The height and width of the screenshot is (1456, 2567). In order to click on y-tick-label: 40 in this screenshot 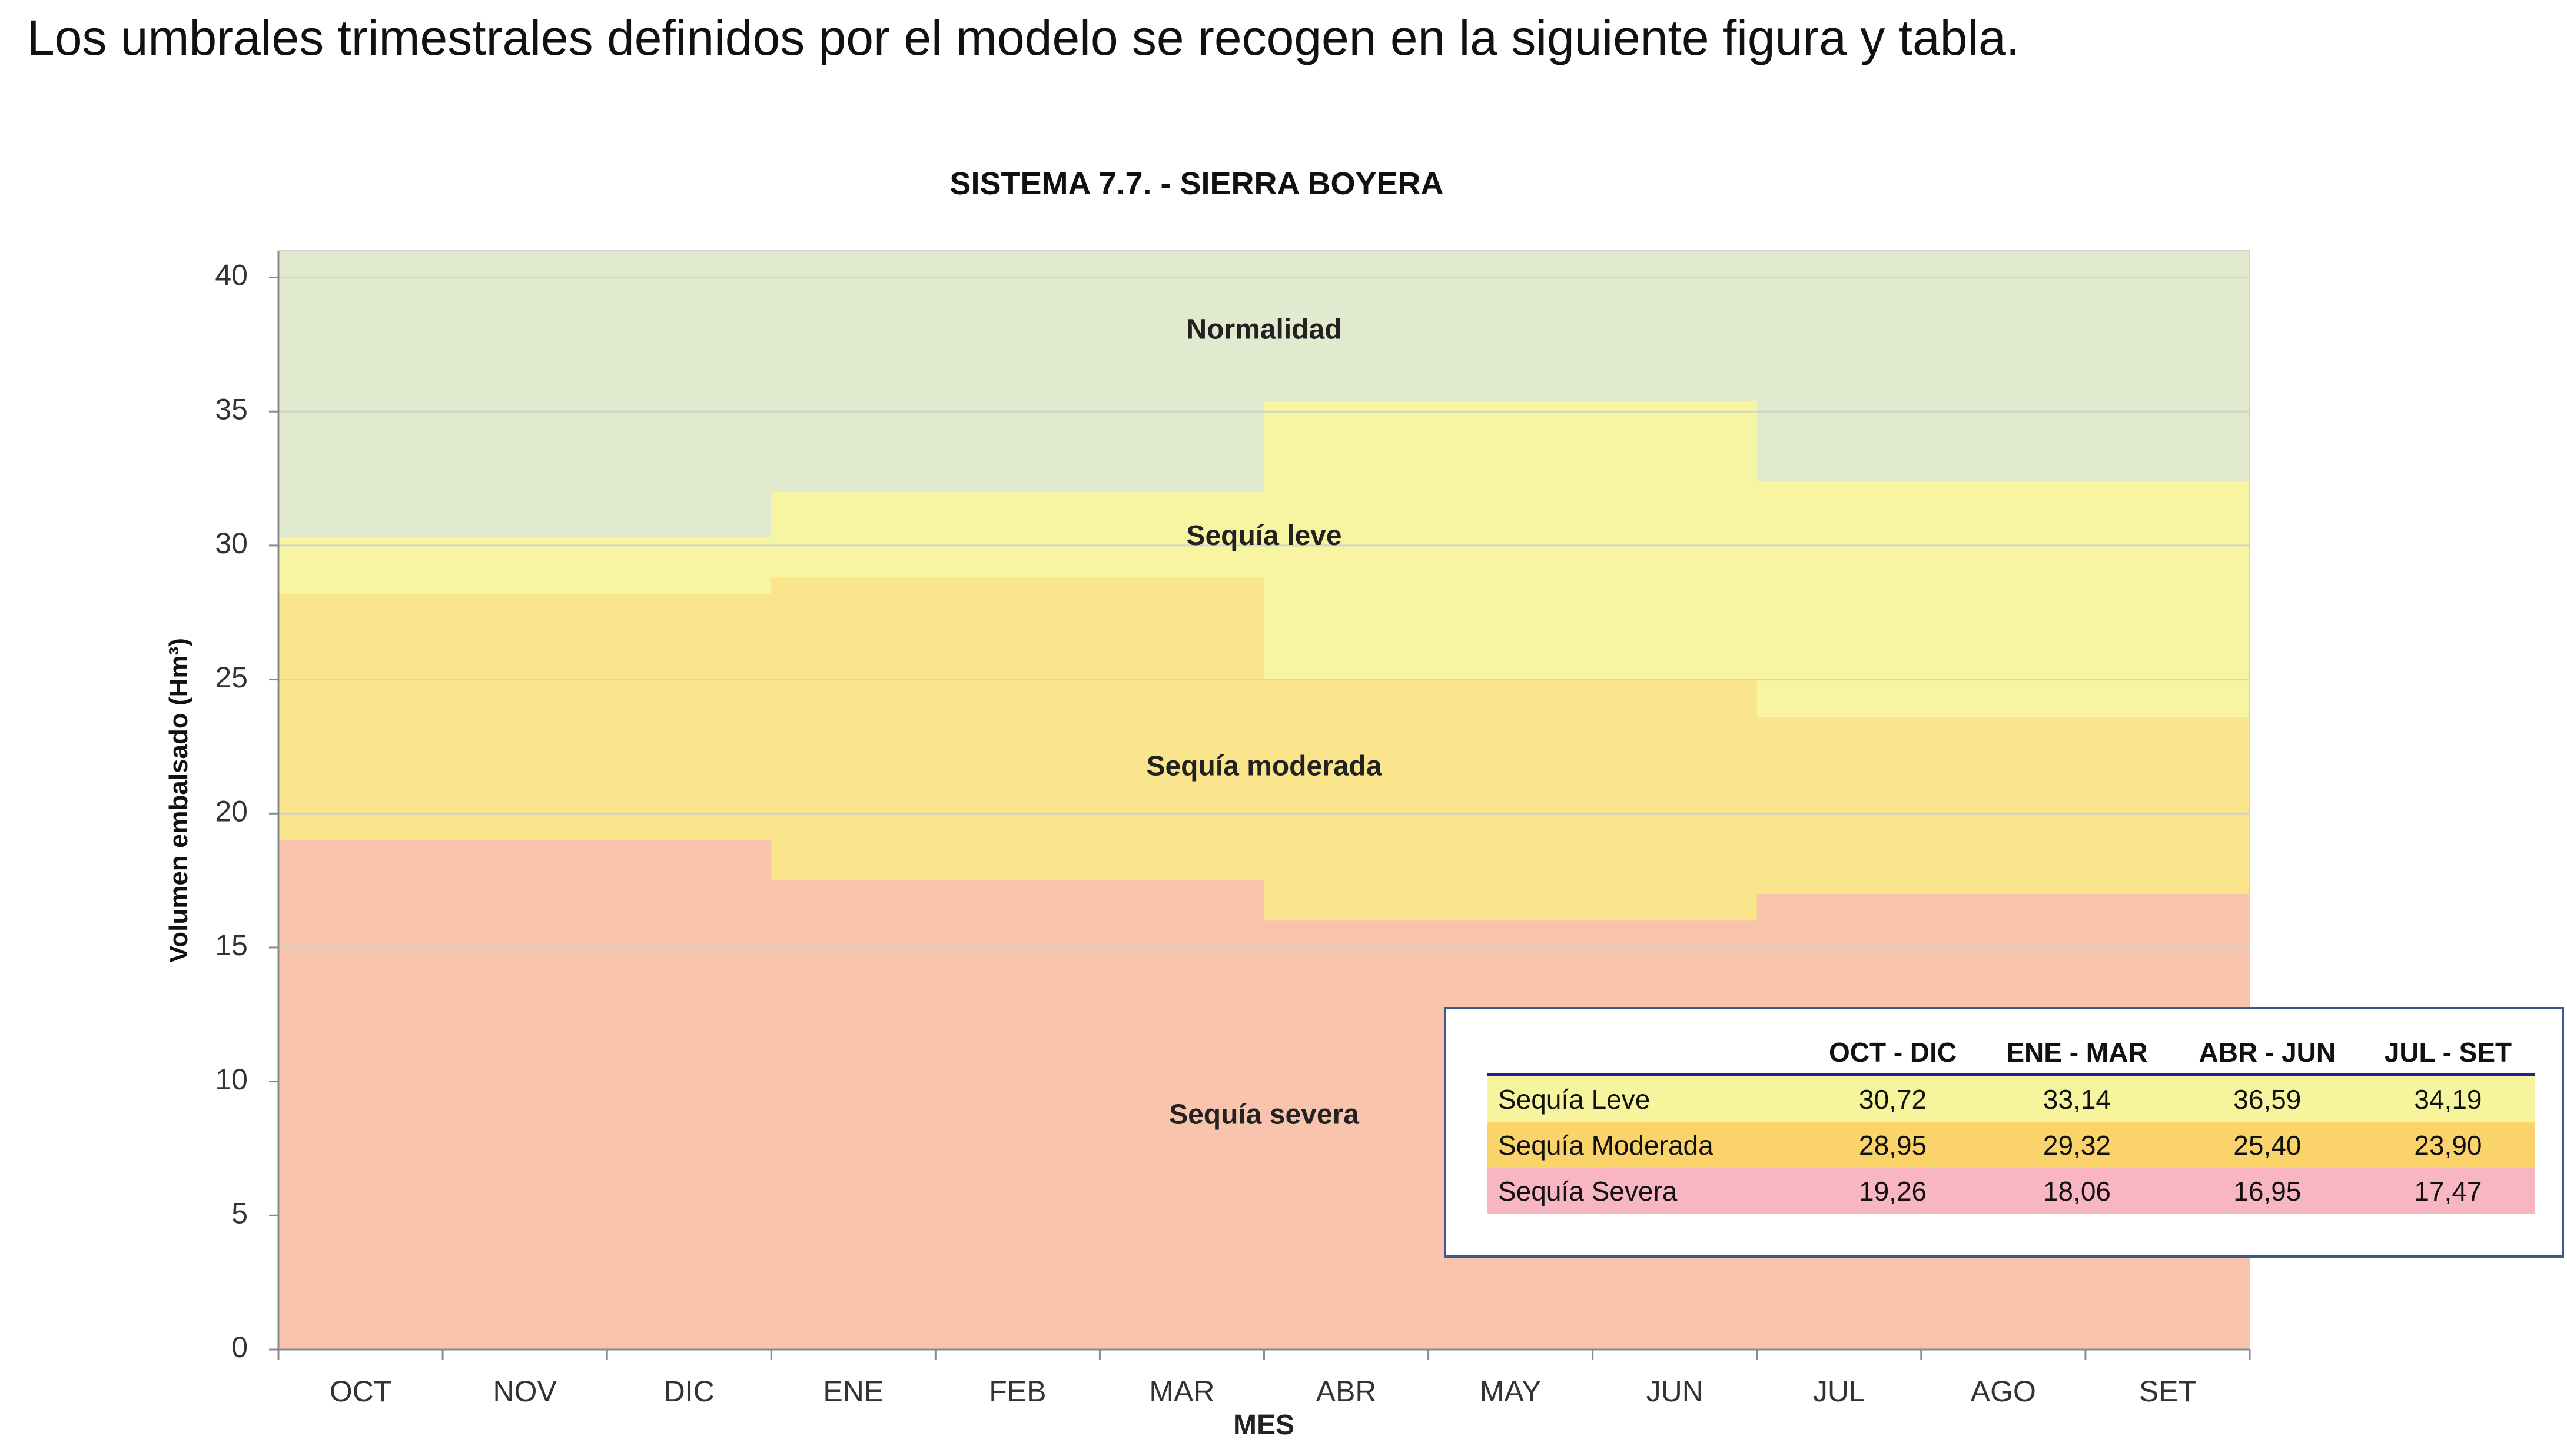, I will do `click(232, 275)`.